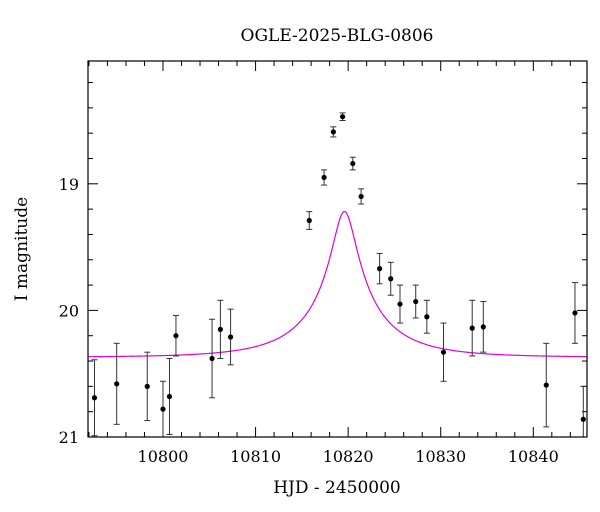 Image resolution: width=600 pixels, height=512 pixels. I want to click on y-axis-label: I magnitude, so click(22, 249).